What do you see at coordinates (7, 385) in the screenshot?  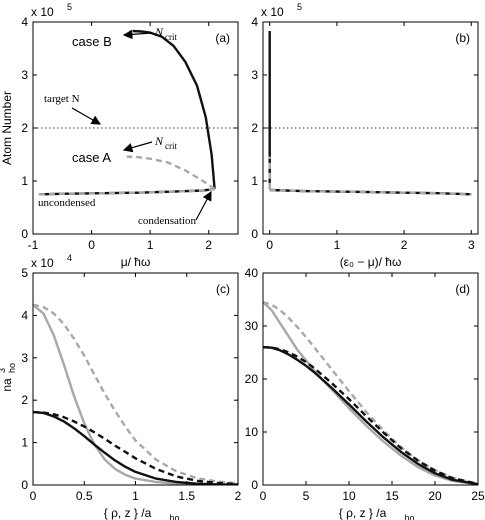 I see `y-axis-label: na` at bounding box center [7, 385].